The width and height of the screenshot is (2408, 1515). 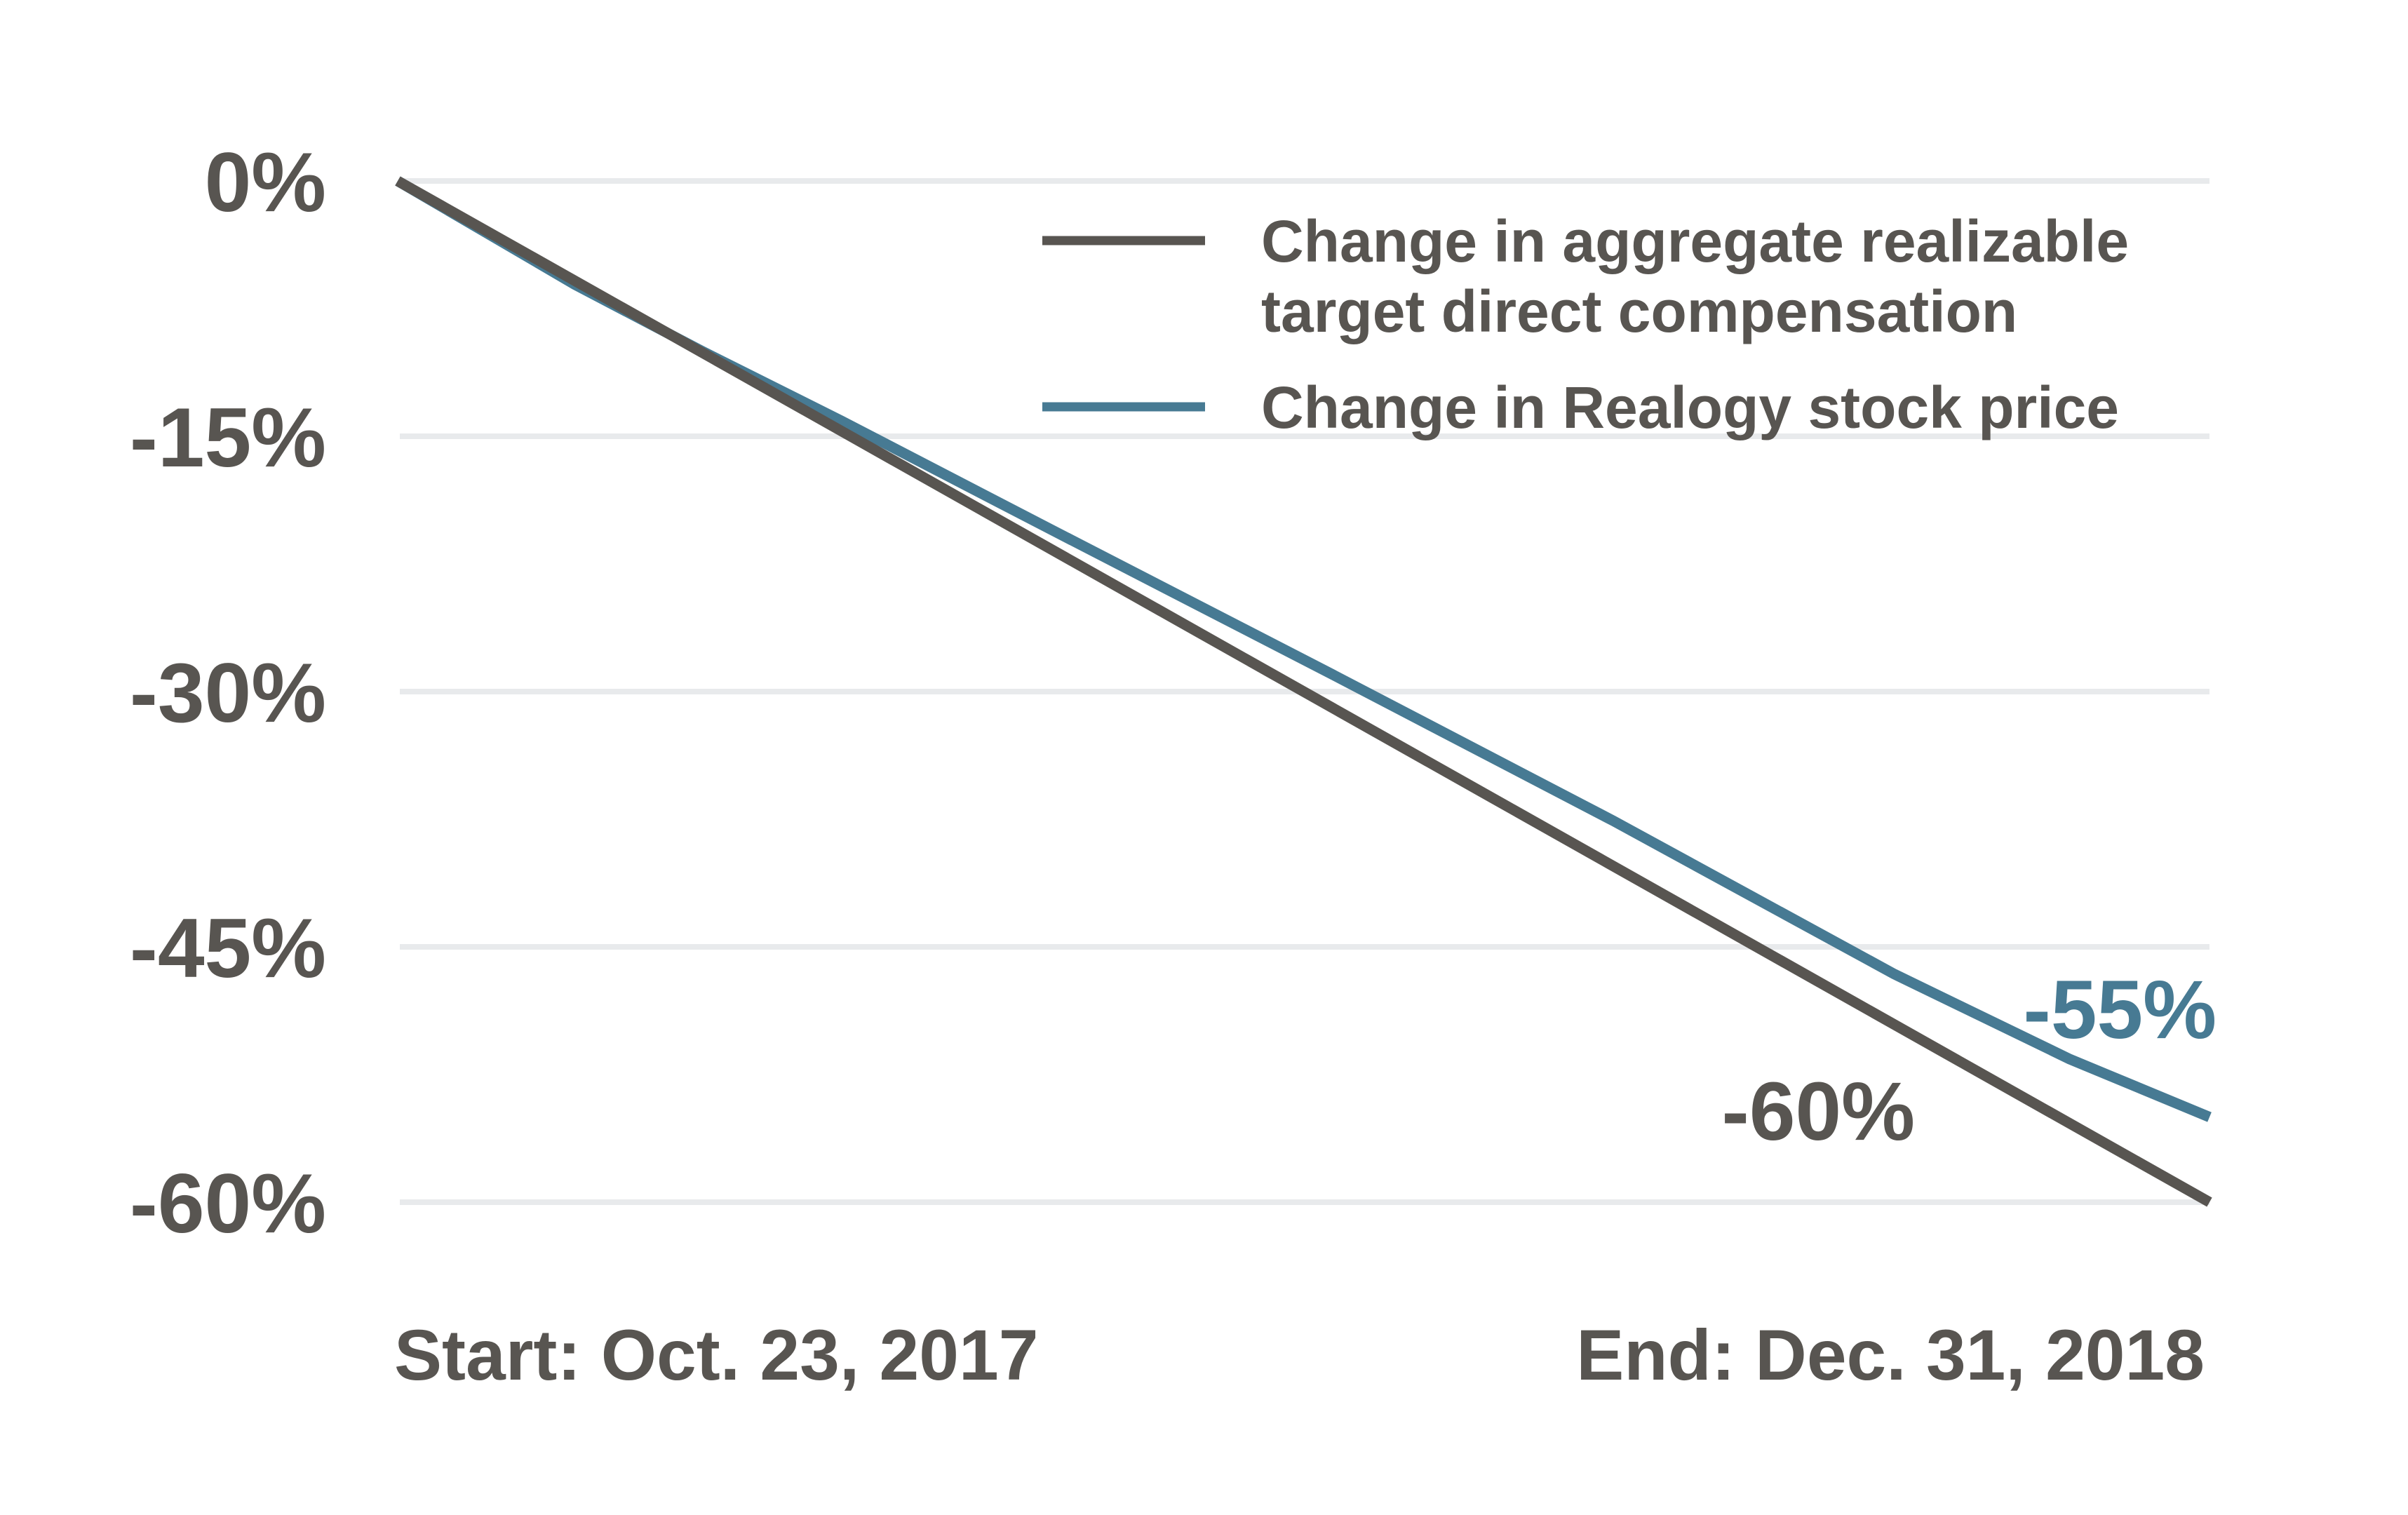 What do you see at coordinates (228, 1204) in the screenshot?
I see `y-tick-label--60%: -60%` at bounding box center [228, 1204].